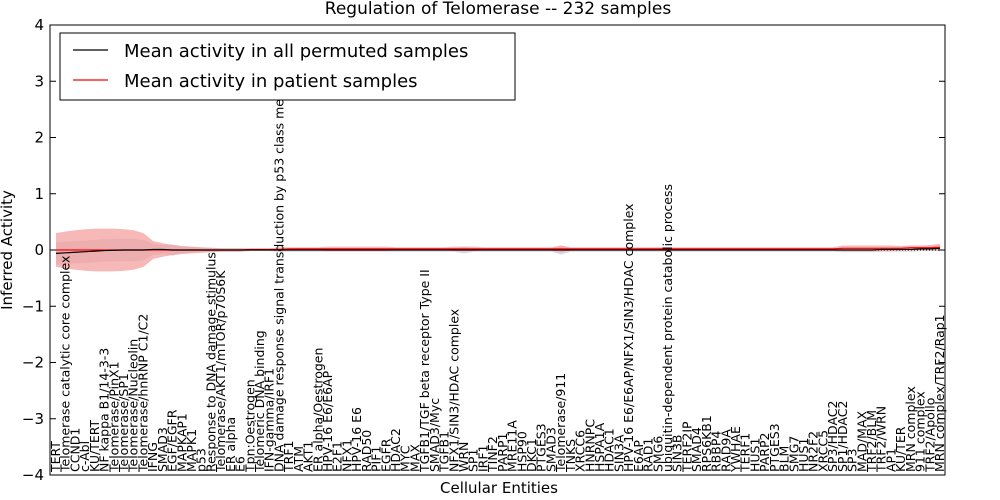 This screenshot has width=1000, height=500. What do you see at coordinates (142, 393) in the screenshot?
I see `x-tick-label: Telomerase/hnRNP C1/C2` at bounding box center [142, 393].